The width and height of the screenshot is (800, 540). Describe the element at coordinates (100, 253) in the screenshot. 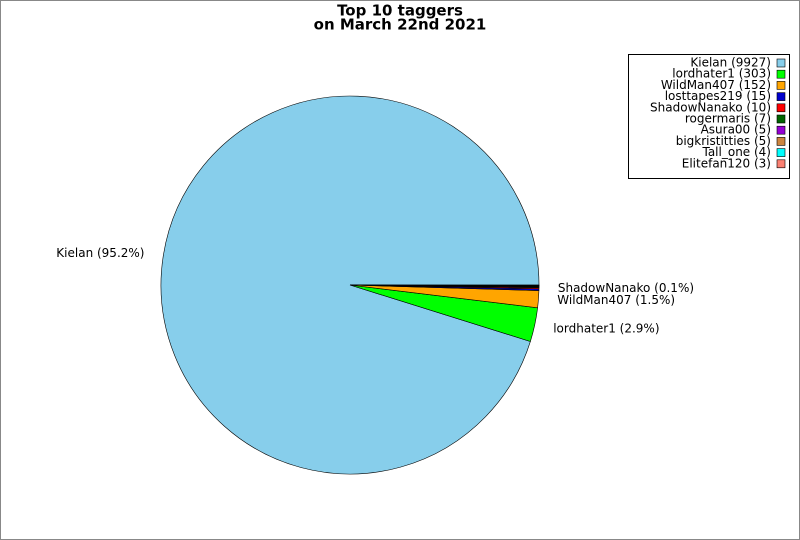

I see `slice-label: Kielan (95.2%)` at that location.